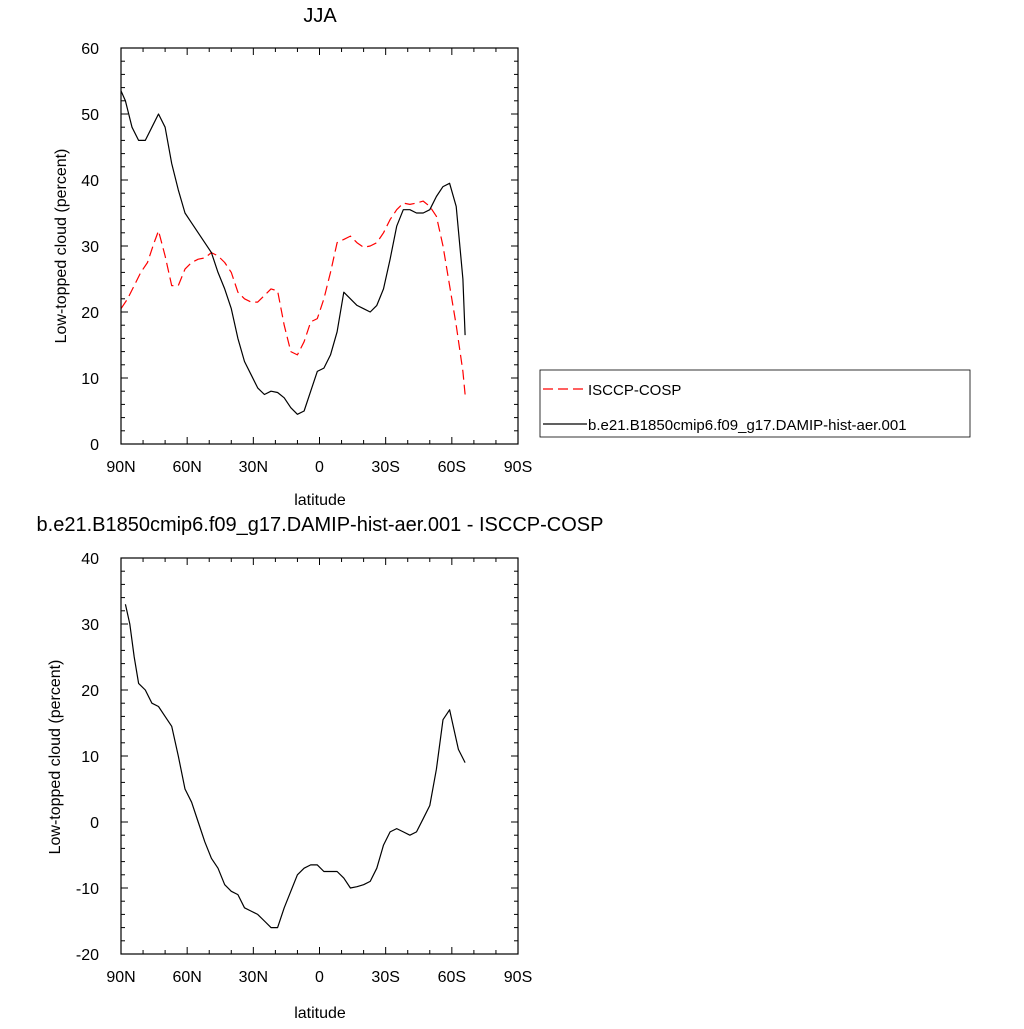  Describe the element at coordinates (452, 977) in the screenshot. I see `bottom-chart-x-tick-label: 60S` at that location.